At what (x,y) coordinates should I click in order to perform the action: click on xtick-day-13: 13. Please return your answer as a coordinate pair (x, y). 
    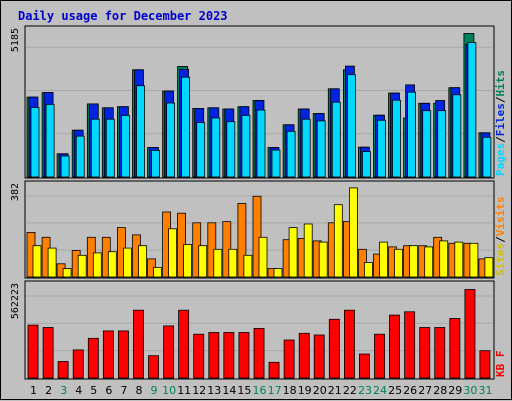
    Looking at the image, I should click on (214, 390).